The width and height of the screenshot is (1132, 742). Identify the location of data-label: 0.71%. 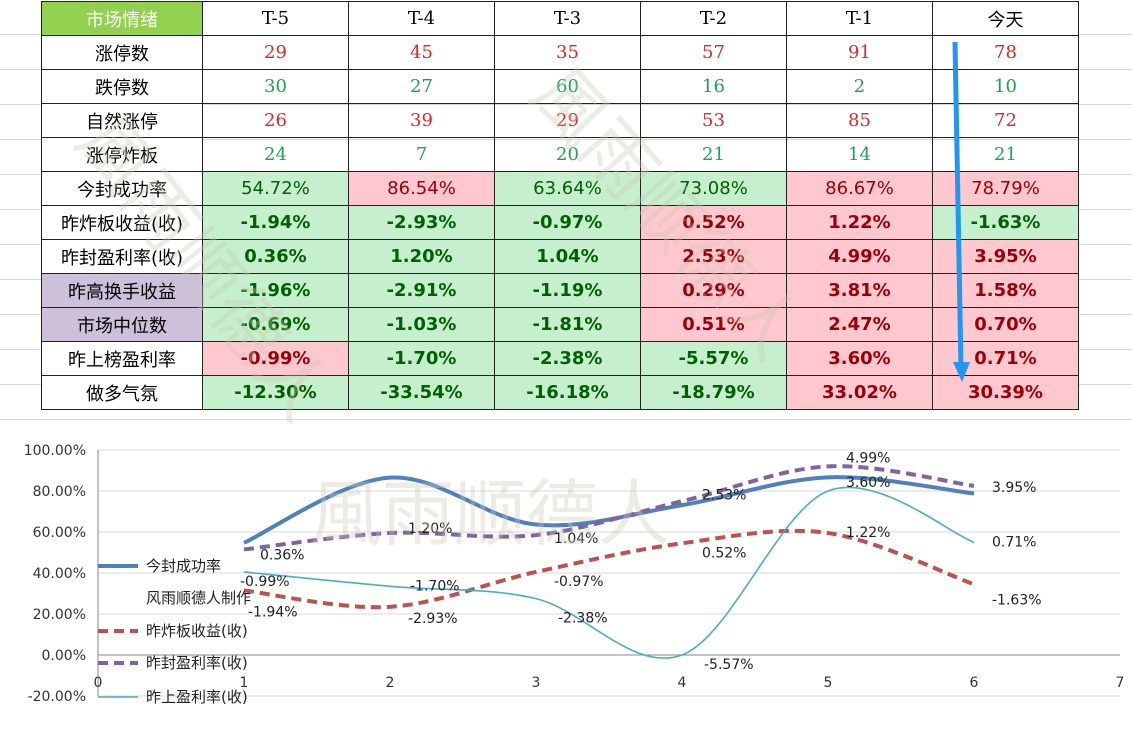
(1014, 542).